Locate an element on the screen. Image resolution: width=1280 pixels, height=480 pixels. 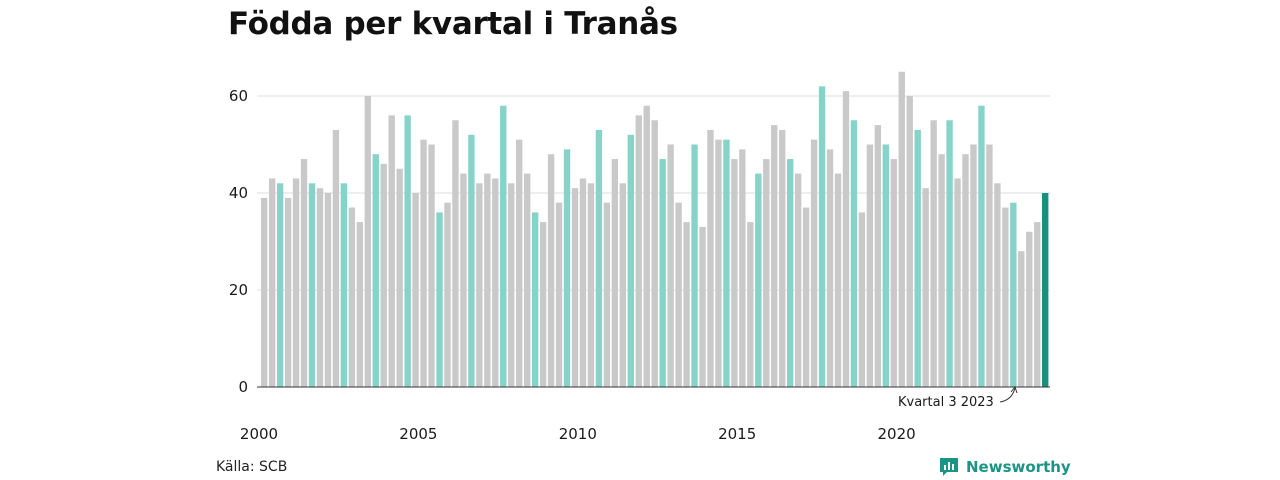
y-axis-ticks: 0 20 40 60 is located at coordinates (238, 241).